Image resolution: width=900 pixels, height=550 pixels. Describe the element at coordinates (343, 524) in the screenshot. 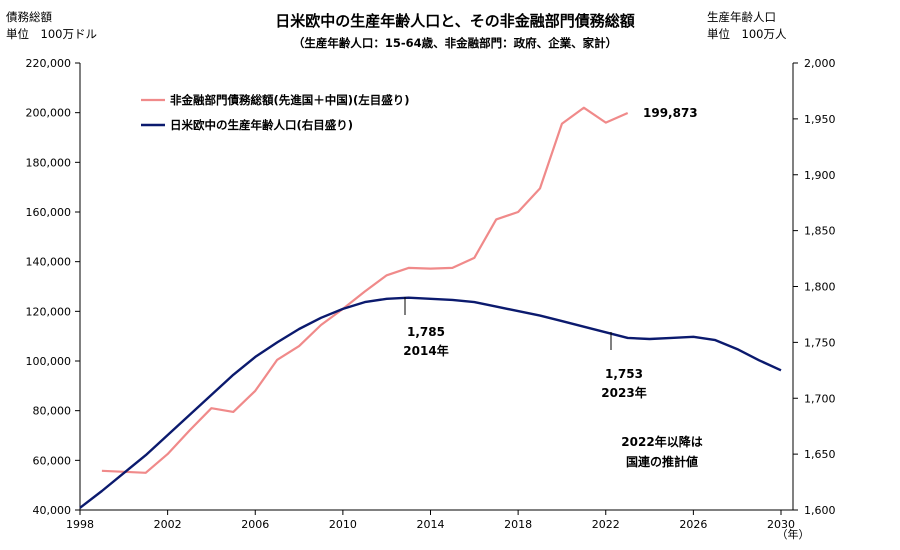

I see `x-tick-label: 2010` at that location.